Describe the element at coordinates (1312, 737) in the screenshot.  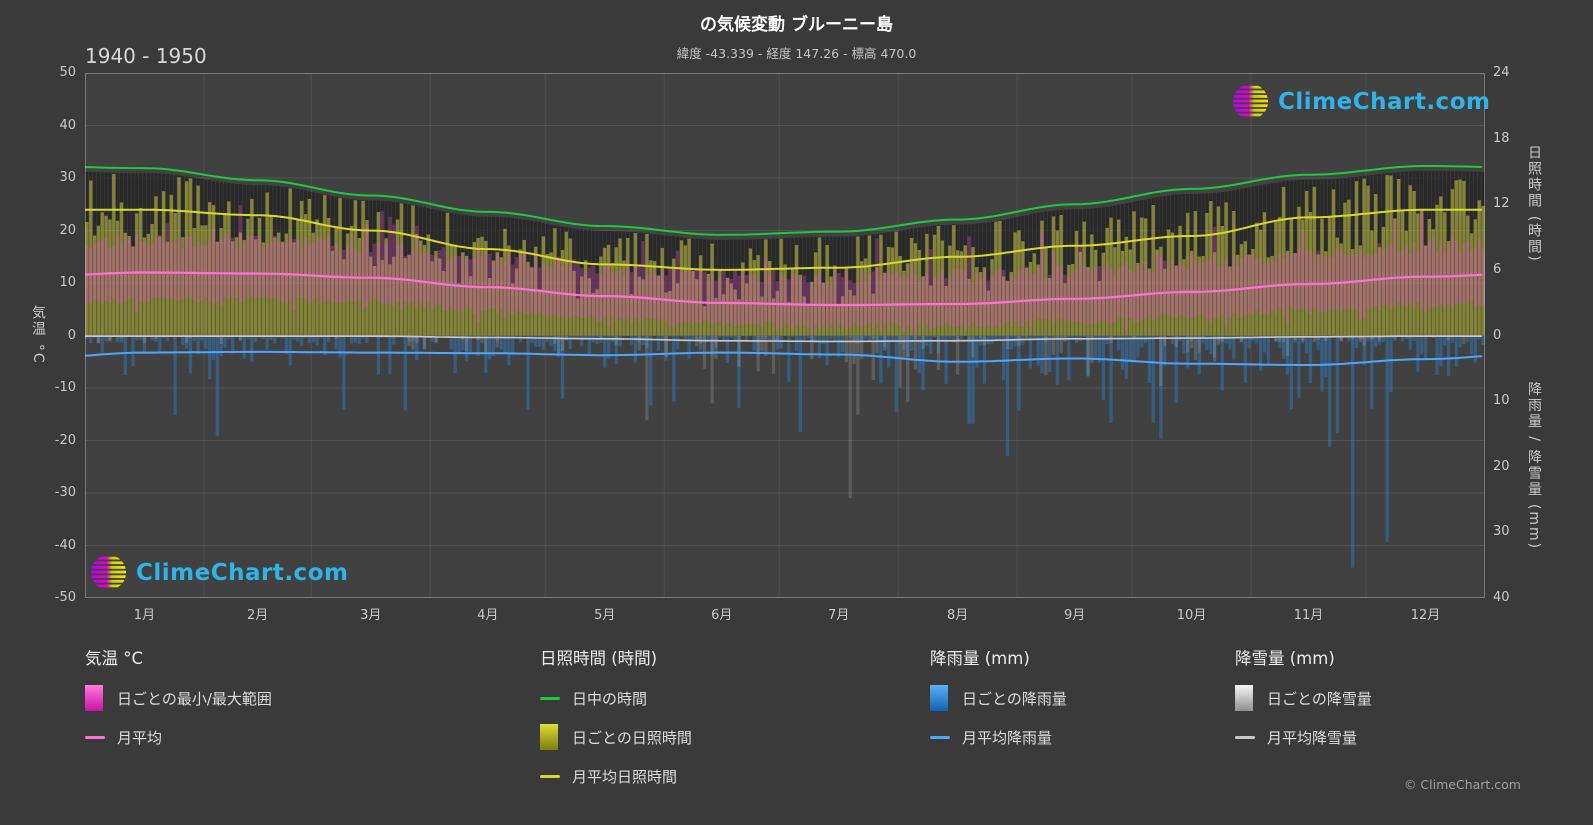
I see `legend-item-label: 月平均降雪量` at that location.